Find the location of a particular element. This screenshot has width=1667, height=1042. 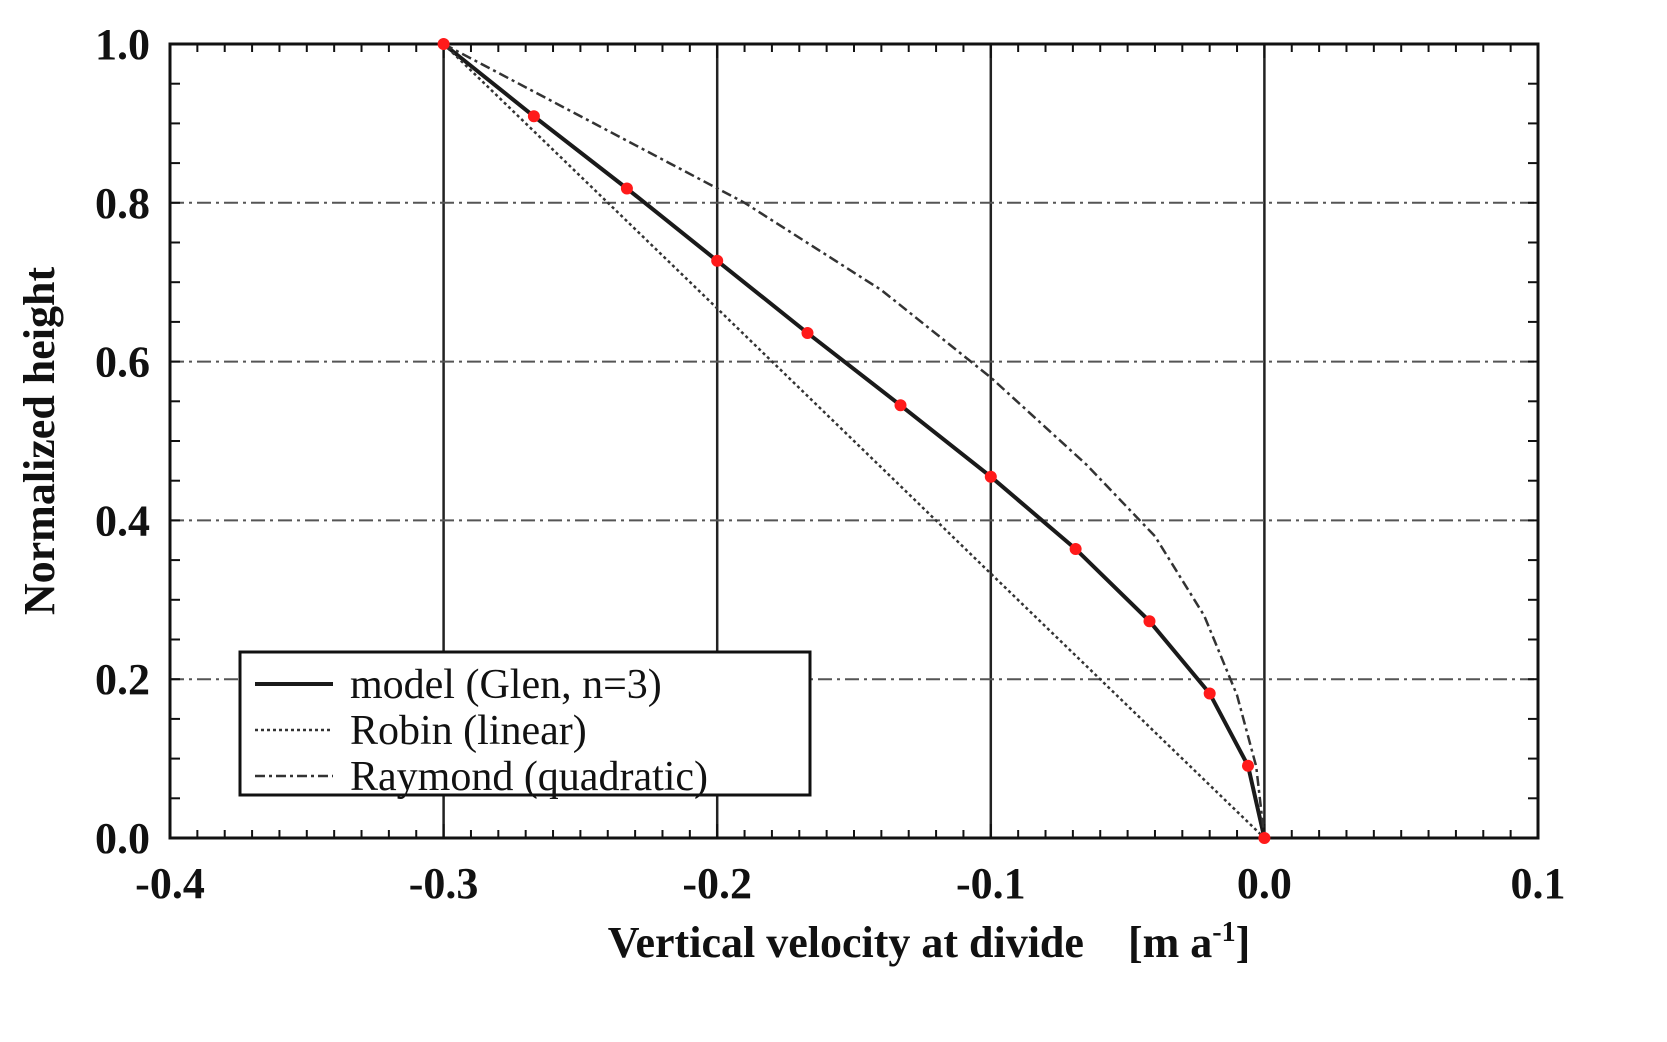

y-axis-title: Normalized height is located at coordinates (39, 441).